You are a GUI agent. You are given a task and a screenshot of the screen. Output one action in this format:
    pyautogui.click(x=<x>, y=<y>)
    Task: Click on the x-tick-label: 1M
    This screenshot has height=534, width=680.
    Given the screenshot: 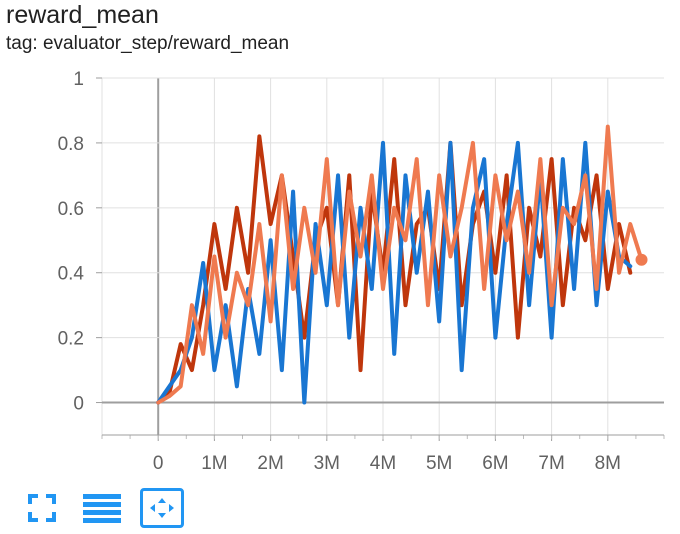 What is the action you would take?
    pyautogui.click(x=214, y=463)
    